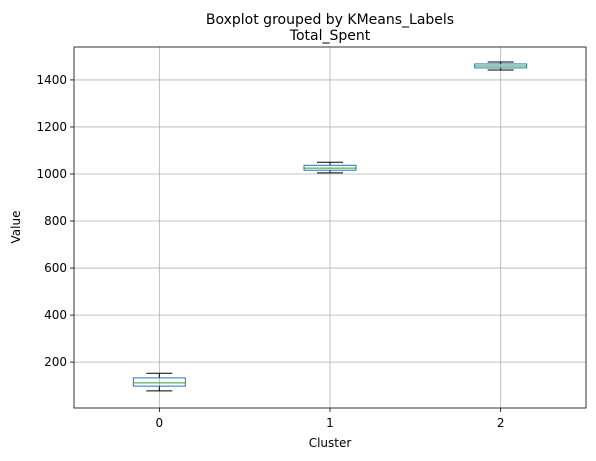 This screenshot has width=596, height=461. What do you see at coordinates (55, 221) in the screenshot?
I see `y-tick-label: 800` at bounding box center [55, 221].